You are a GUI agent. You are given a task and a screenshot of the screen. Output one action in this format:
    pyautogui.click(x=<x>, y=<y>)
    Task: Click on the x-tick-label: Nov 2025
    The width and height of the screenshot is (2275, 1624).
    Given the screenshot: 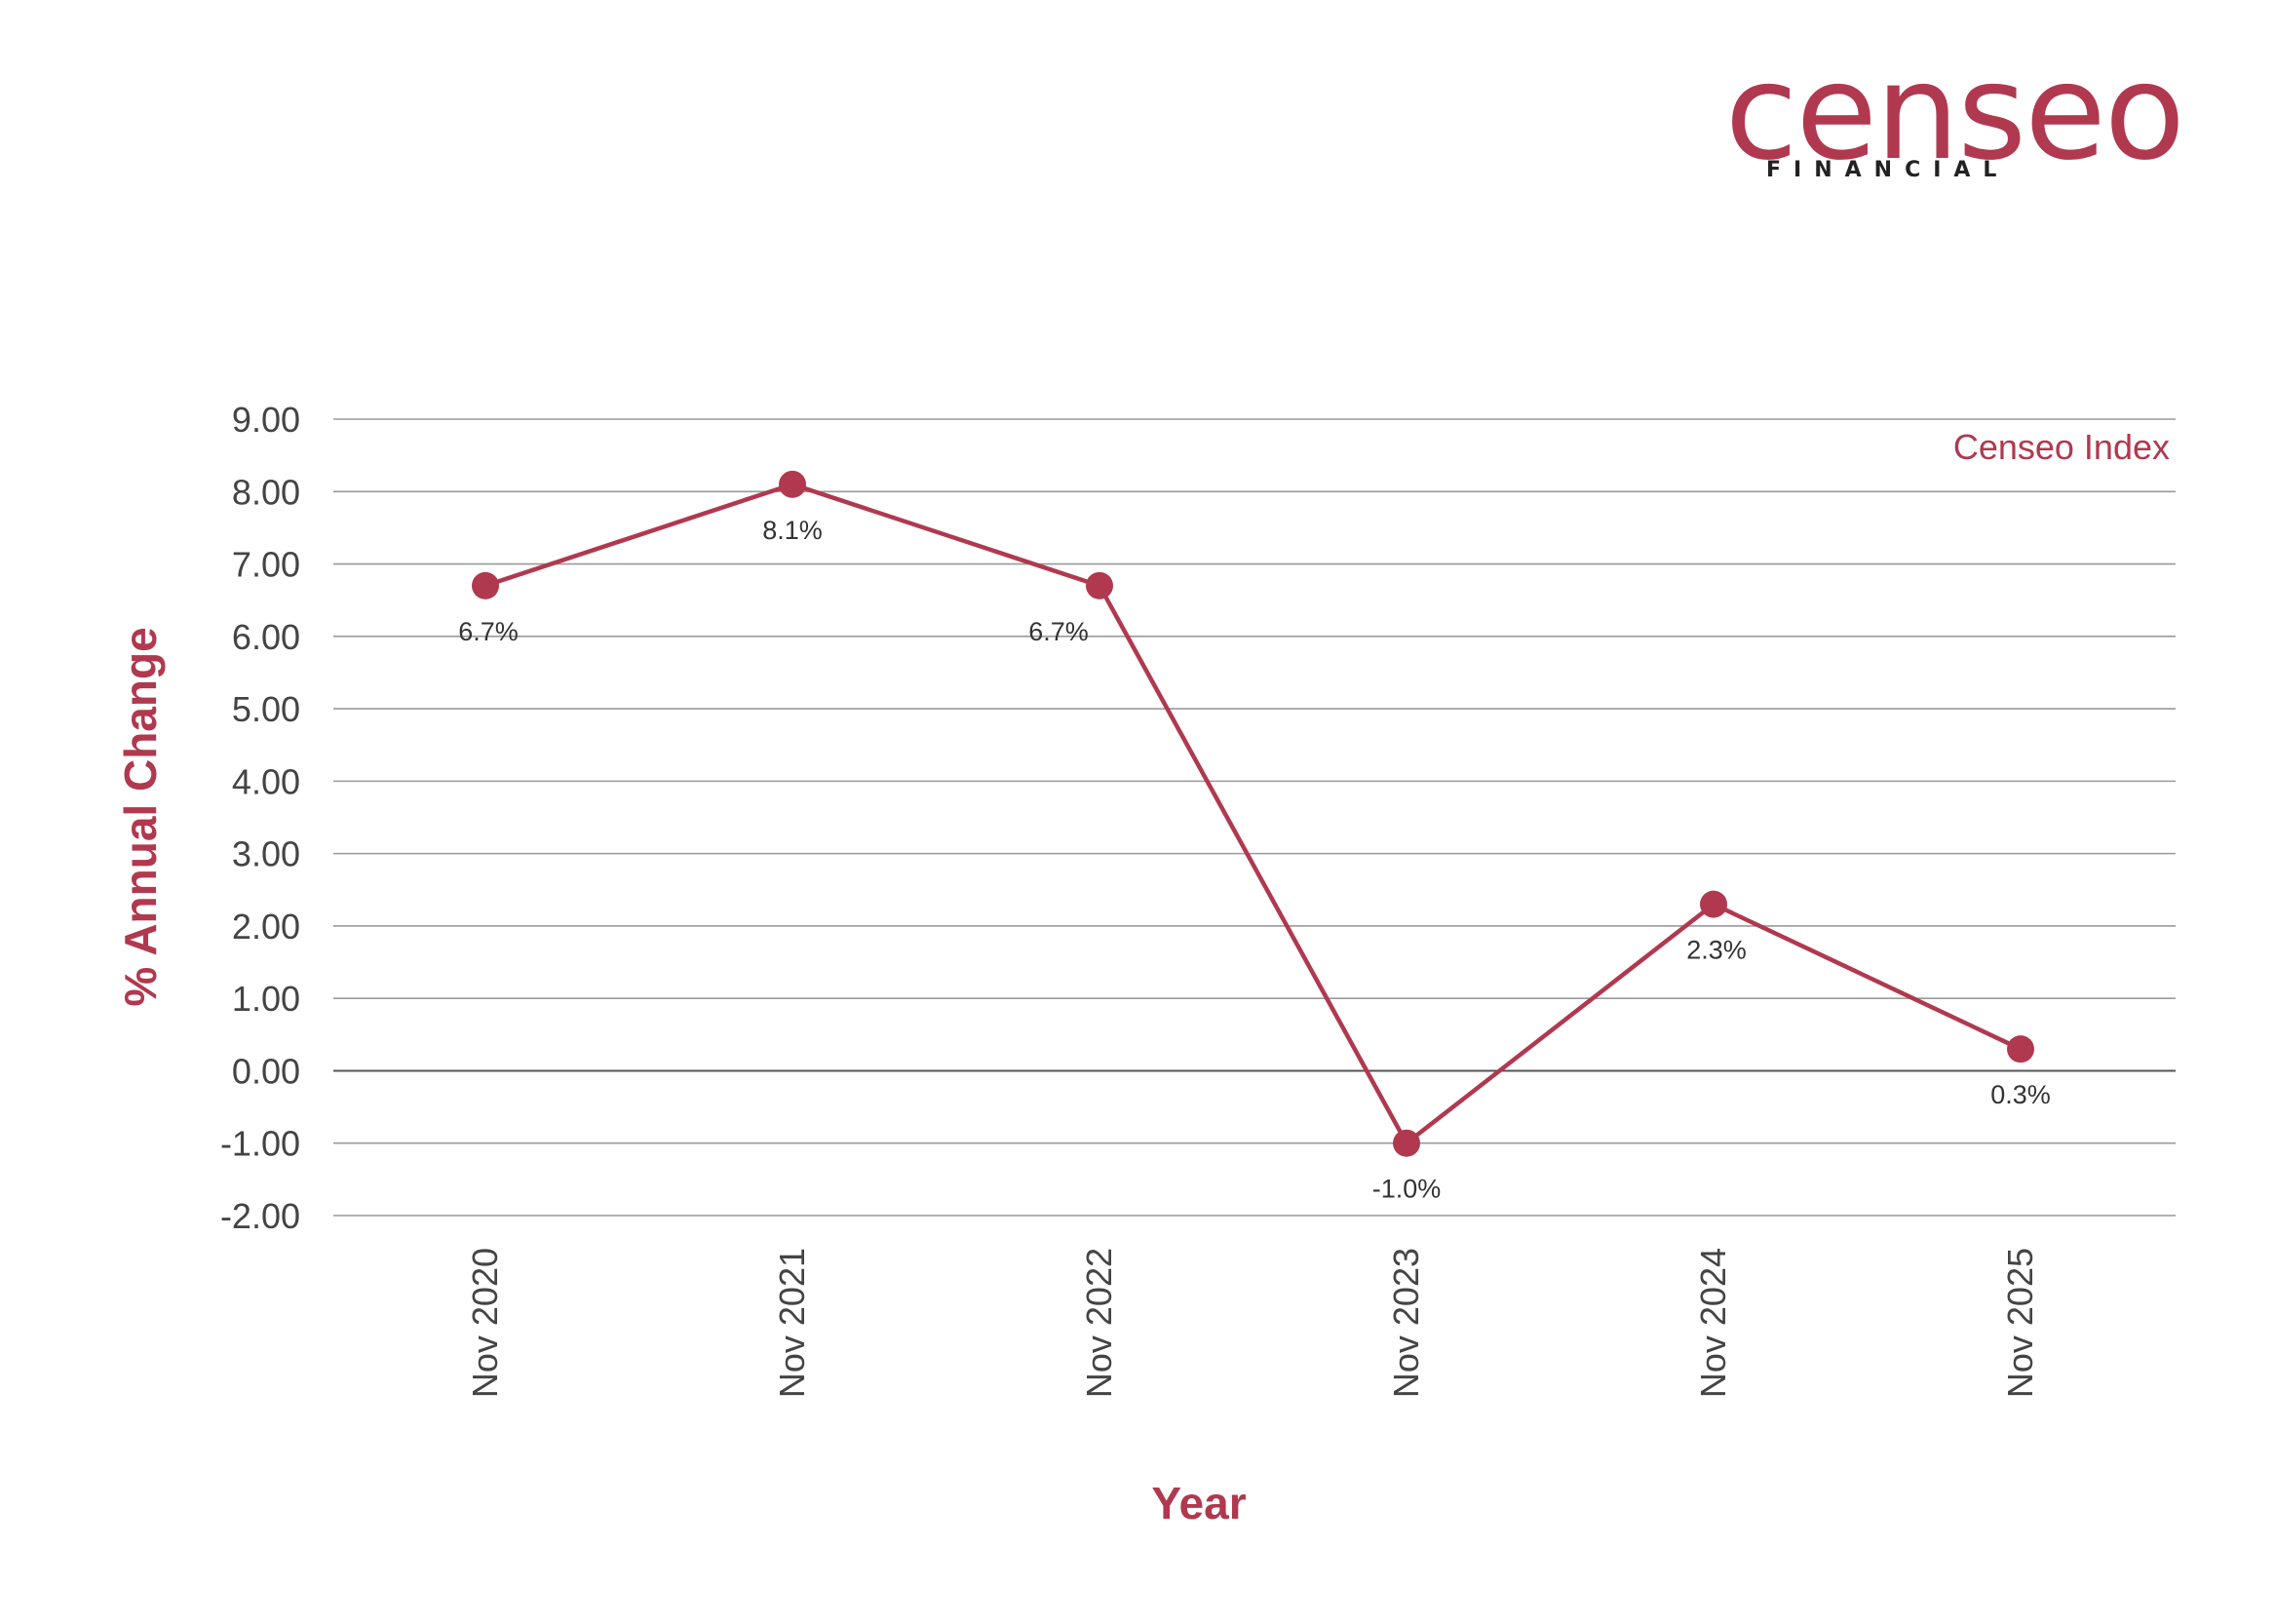 What is the action you would take?
    pyautogui.click(x=2020, y=1323)
    